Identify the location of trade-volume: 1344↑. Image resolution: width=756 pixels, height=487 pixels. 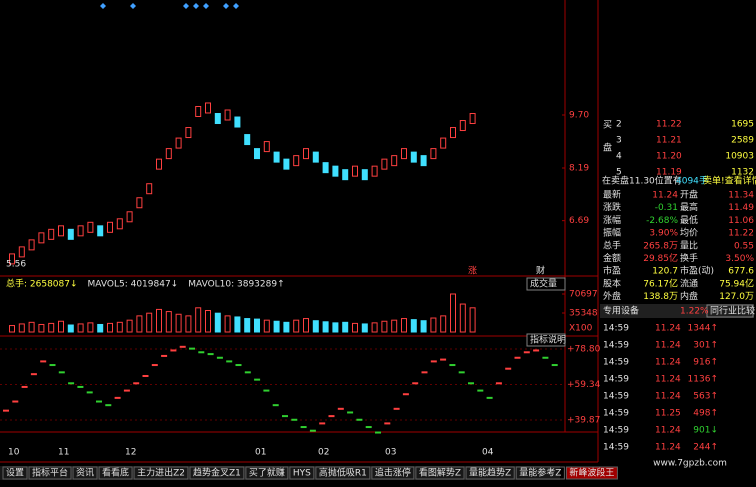
(703, 329).